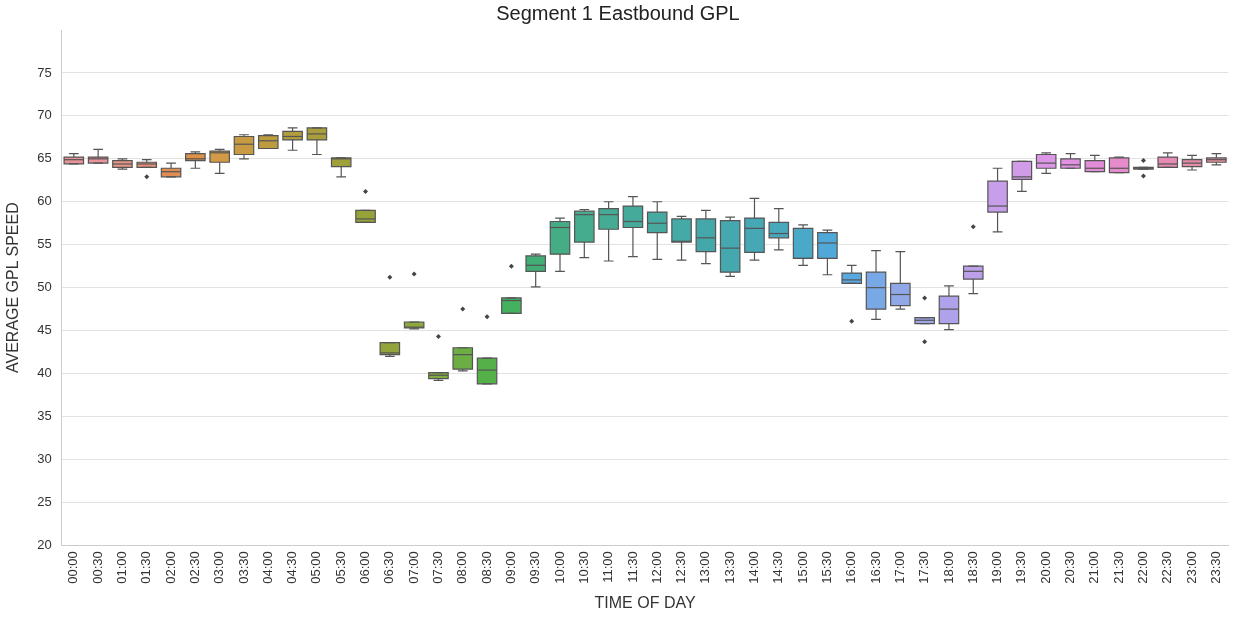 The height and width of the screenshot is (617, 1238). I want to click on y-tick-label: 25, so click(44, 501).